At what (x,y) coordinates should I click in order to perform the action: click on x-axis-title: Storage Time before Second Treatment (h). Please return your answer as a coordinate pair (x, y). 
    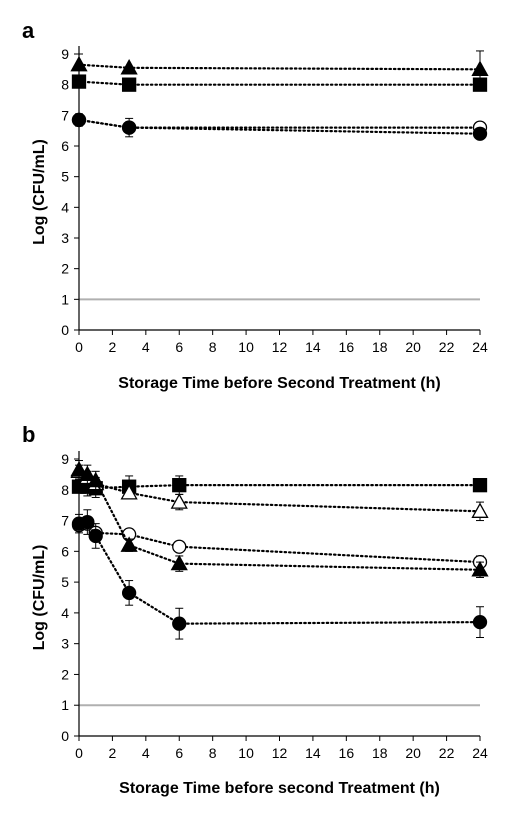
    Looking at the image, I should click on (279, 383).